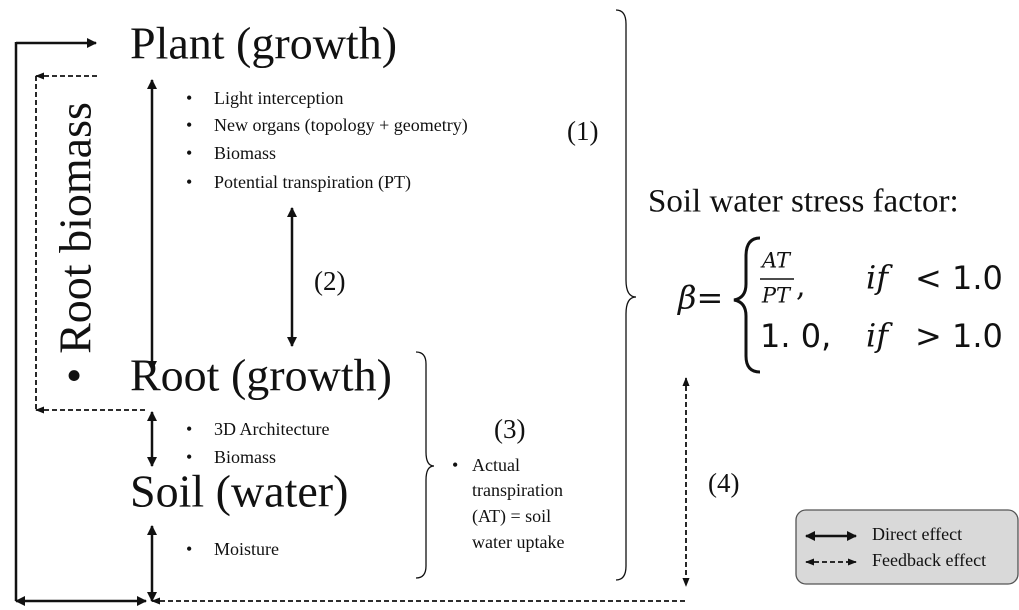 This screenshot has height=610, width=1019. Describe the element at coordinates (795, 336) in the screenshot. I see `case-value: 1. 0,` at that location.